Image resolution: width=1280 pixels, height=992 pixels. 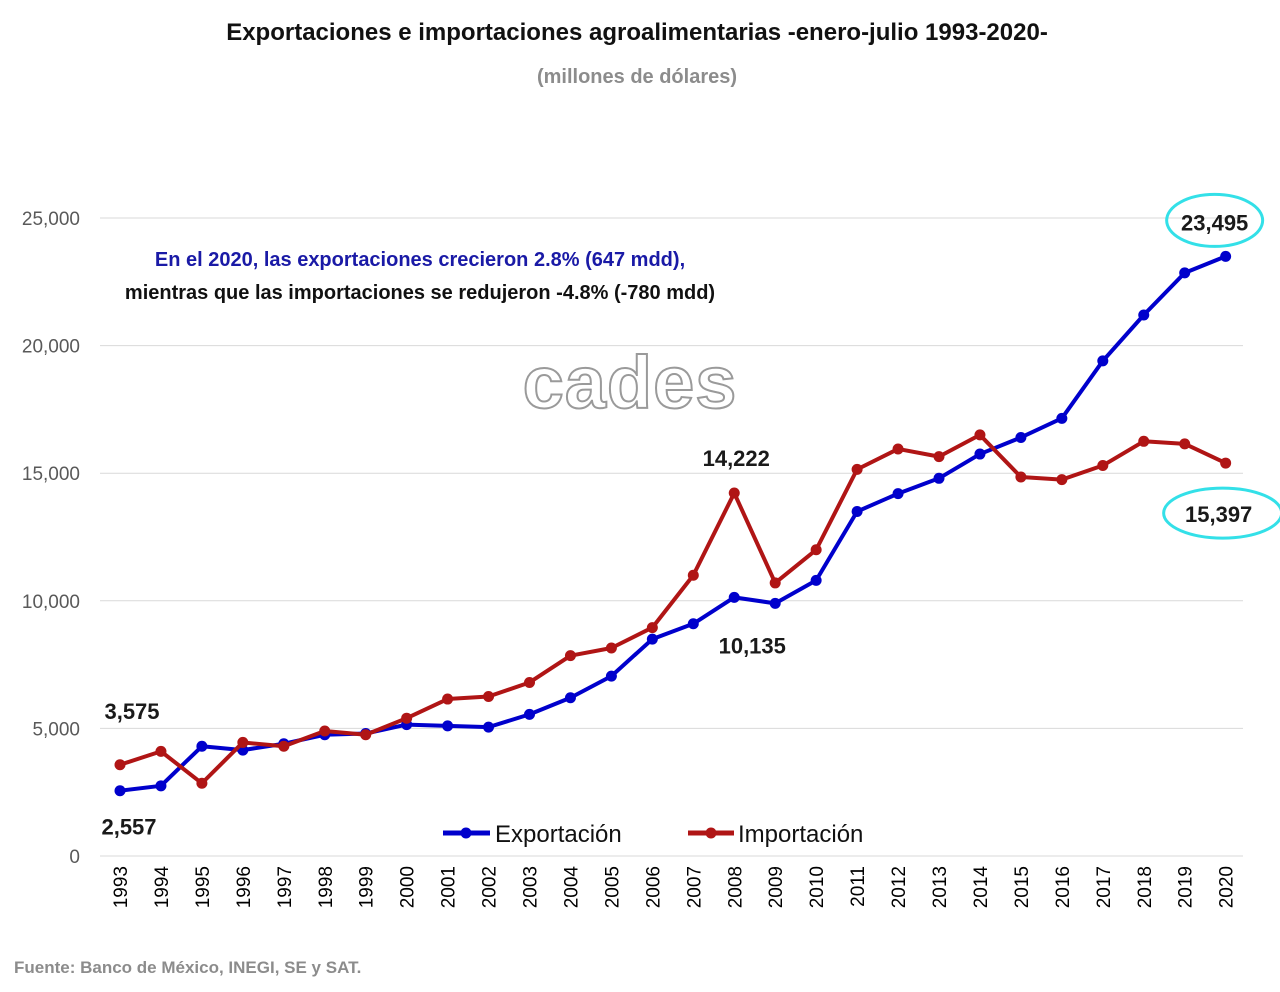 I want to click on x-tick-label: 2001, so click(x=449, y=887).